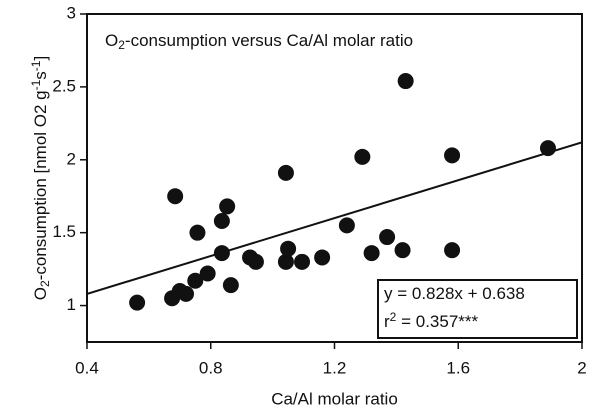 This screenshot has height=411, width=599. I want to click on chart-title: O2-consumption versus Ca/Al molar ratio, so click(259, 41).